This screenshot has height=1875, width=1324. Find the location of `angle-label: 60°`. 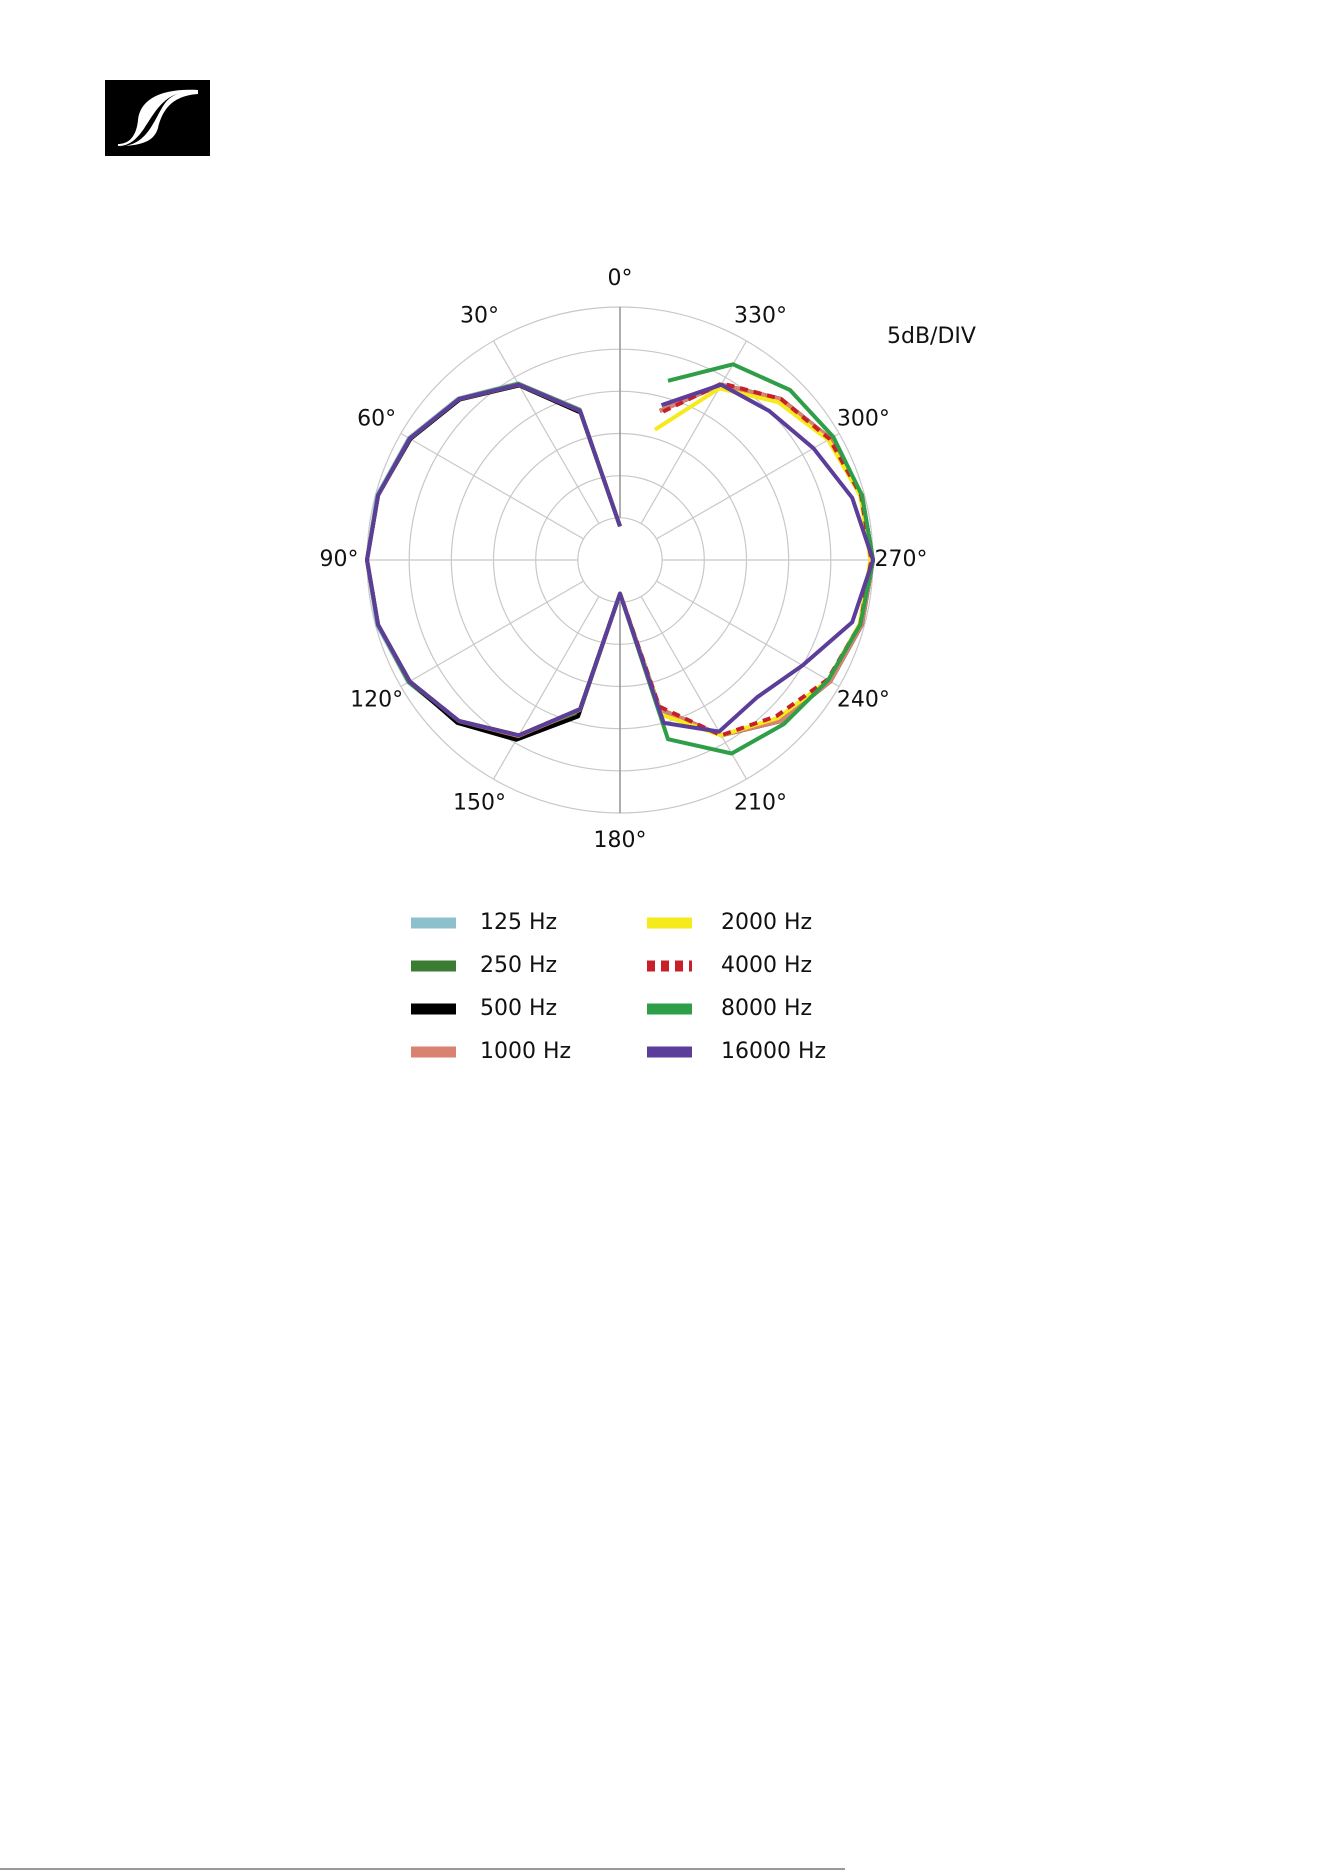

angle-label: 60° is located at coordinates (376, 419).